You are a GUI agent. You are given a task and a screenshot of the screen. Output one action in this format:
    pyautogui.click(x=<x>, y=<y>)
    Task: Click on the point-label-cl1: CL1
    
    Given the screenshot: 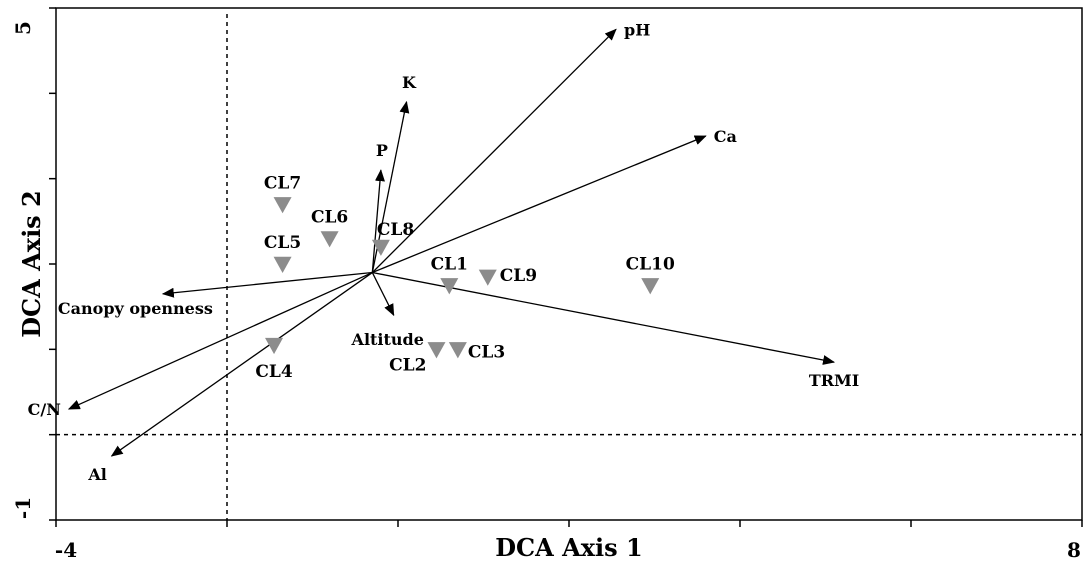 What is the action you would take?
    pyautogui.click(x=449, y=264)
    